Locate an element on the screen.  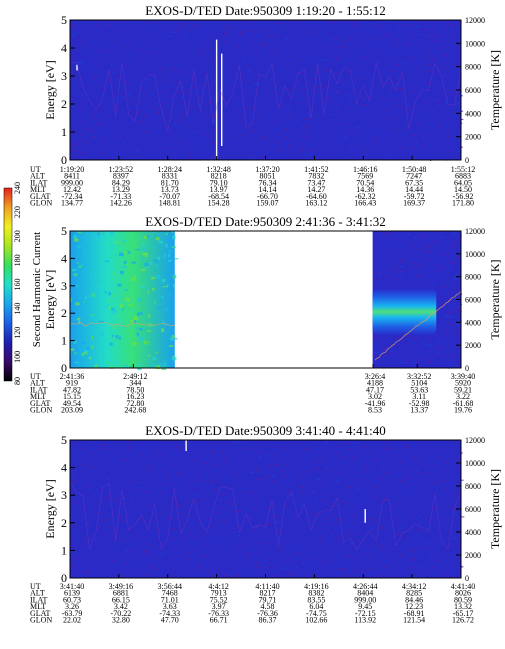
ephemeris-value: 6883 is located at coordinates (463, 176).